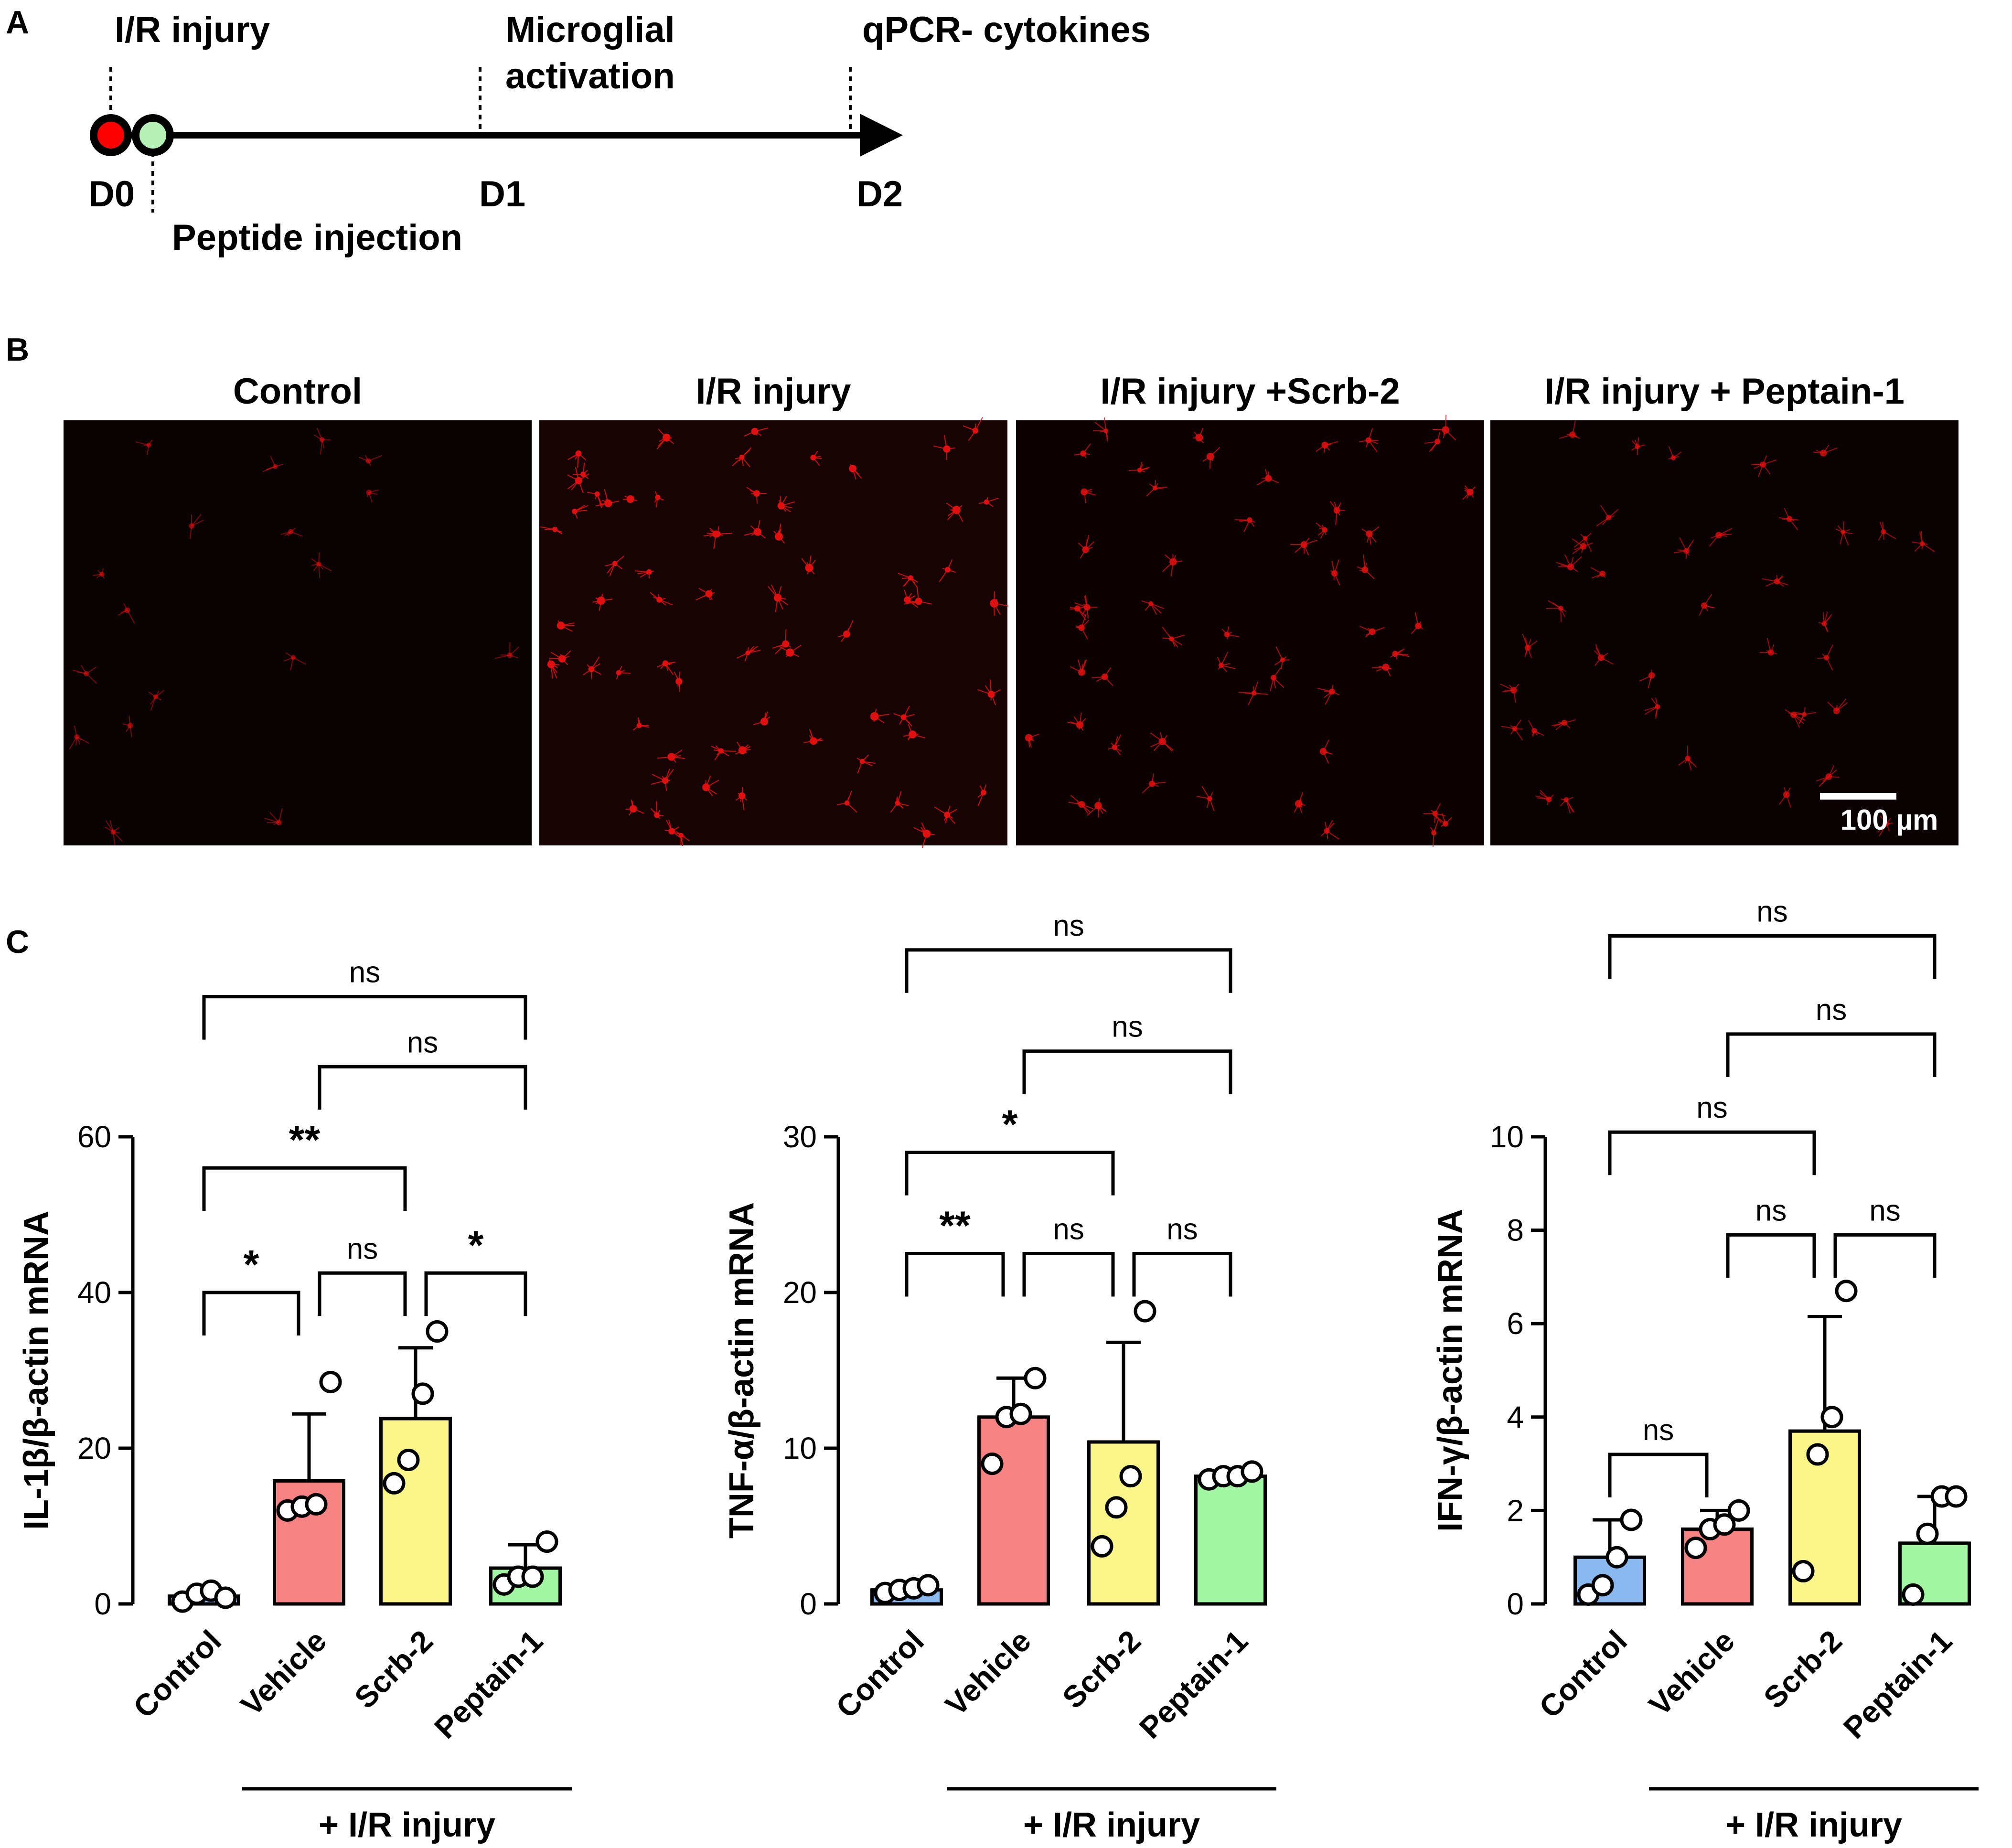  I want to click on category-label: Peptain-1, so click(1897, 1684).